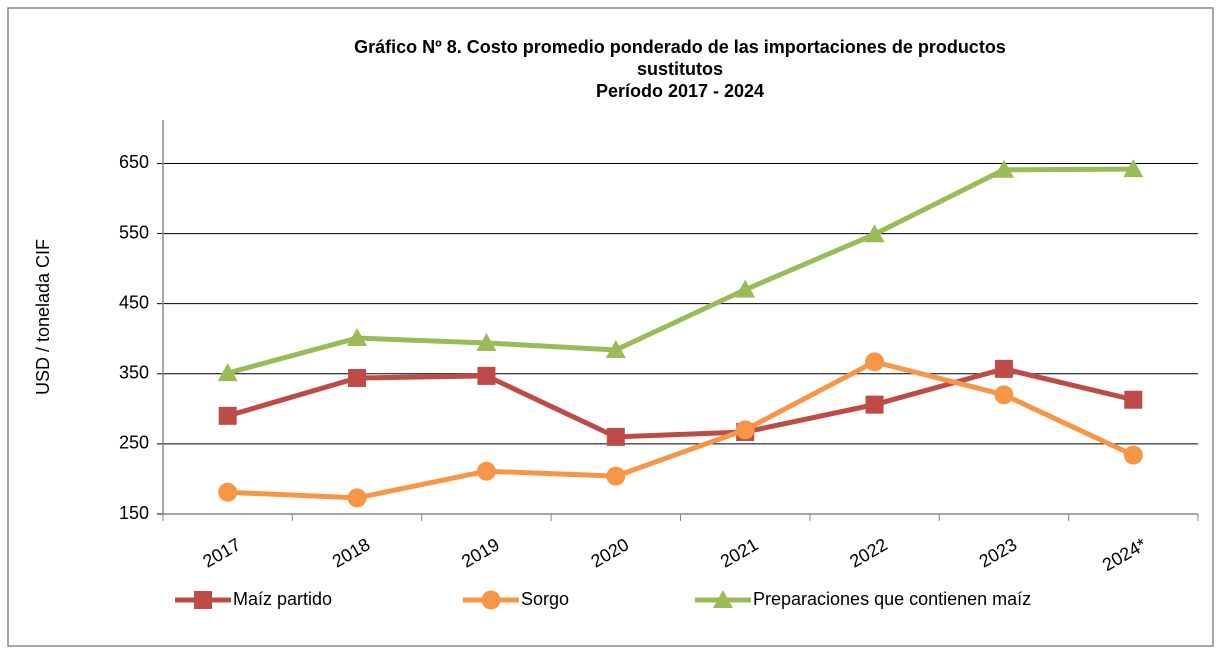  What do you see at coordinates (134, 232) in the screenshot?
I see `y-tick-label: 550` at bounding box center [134, 232].